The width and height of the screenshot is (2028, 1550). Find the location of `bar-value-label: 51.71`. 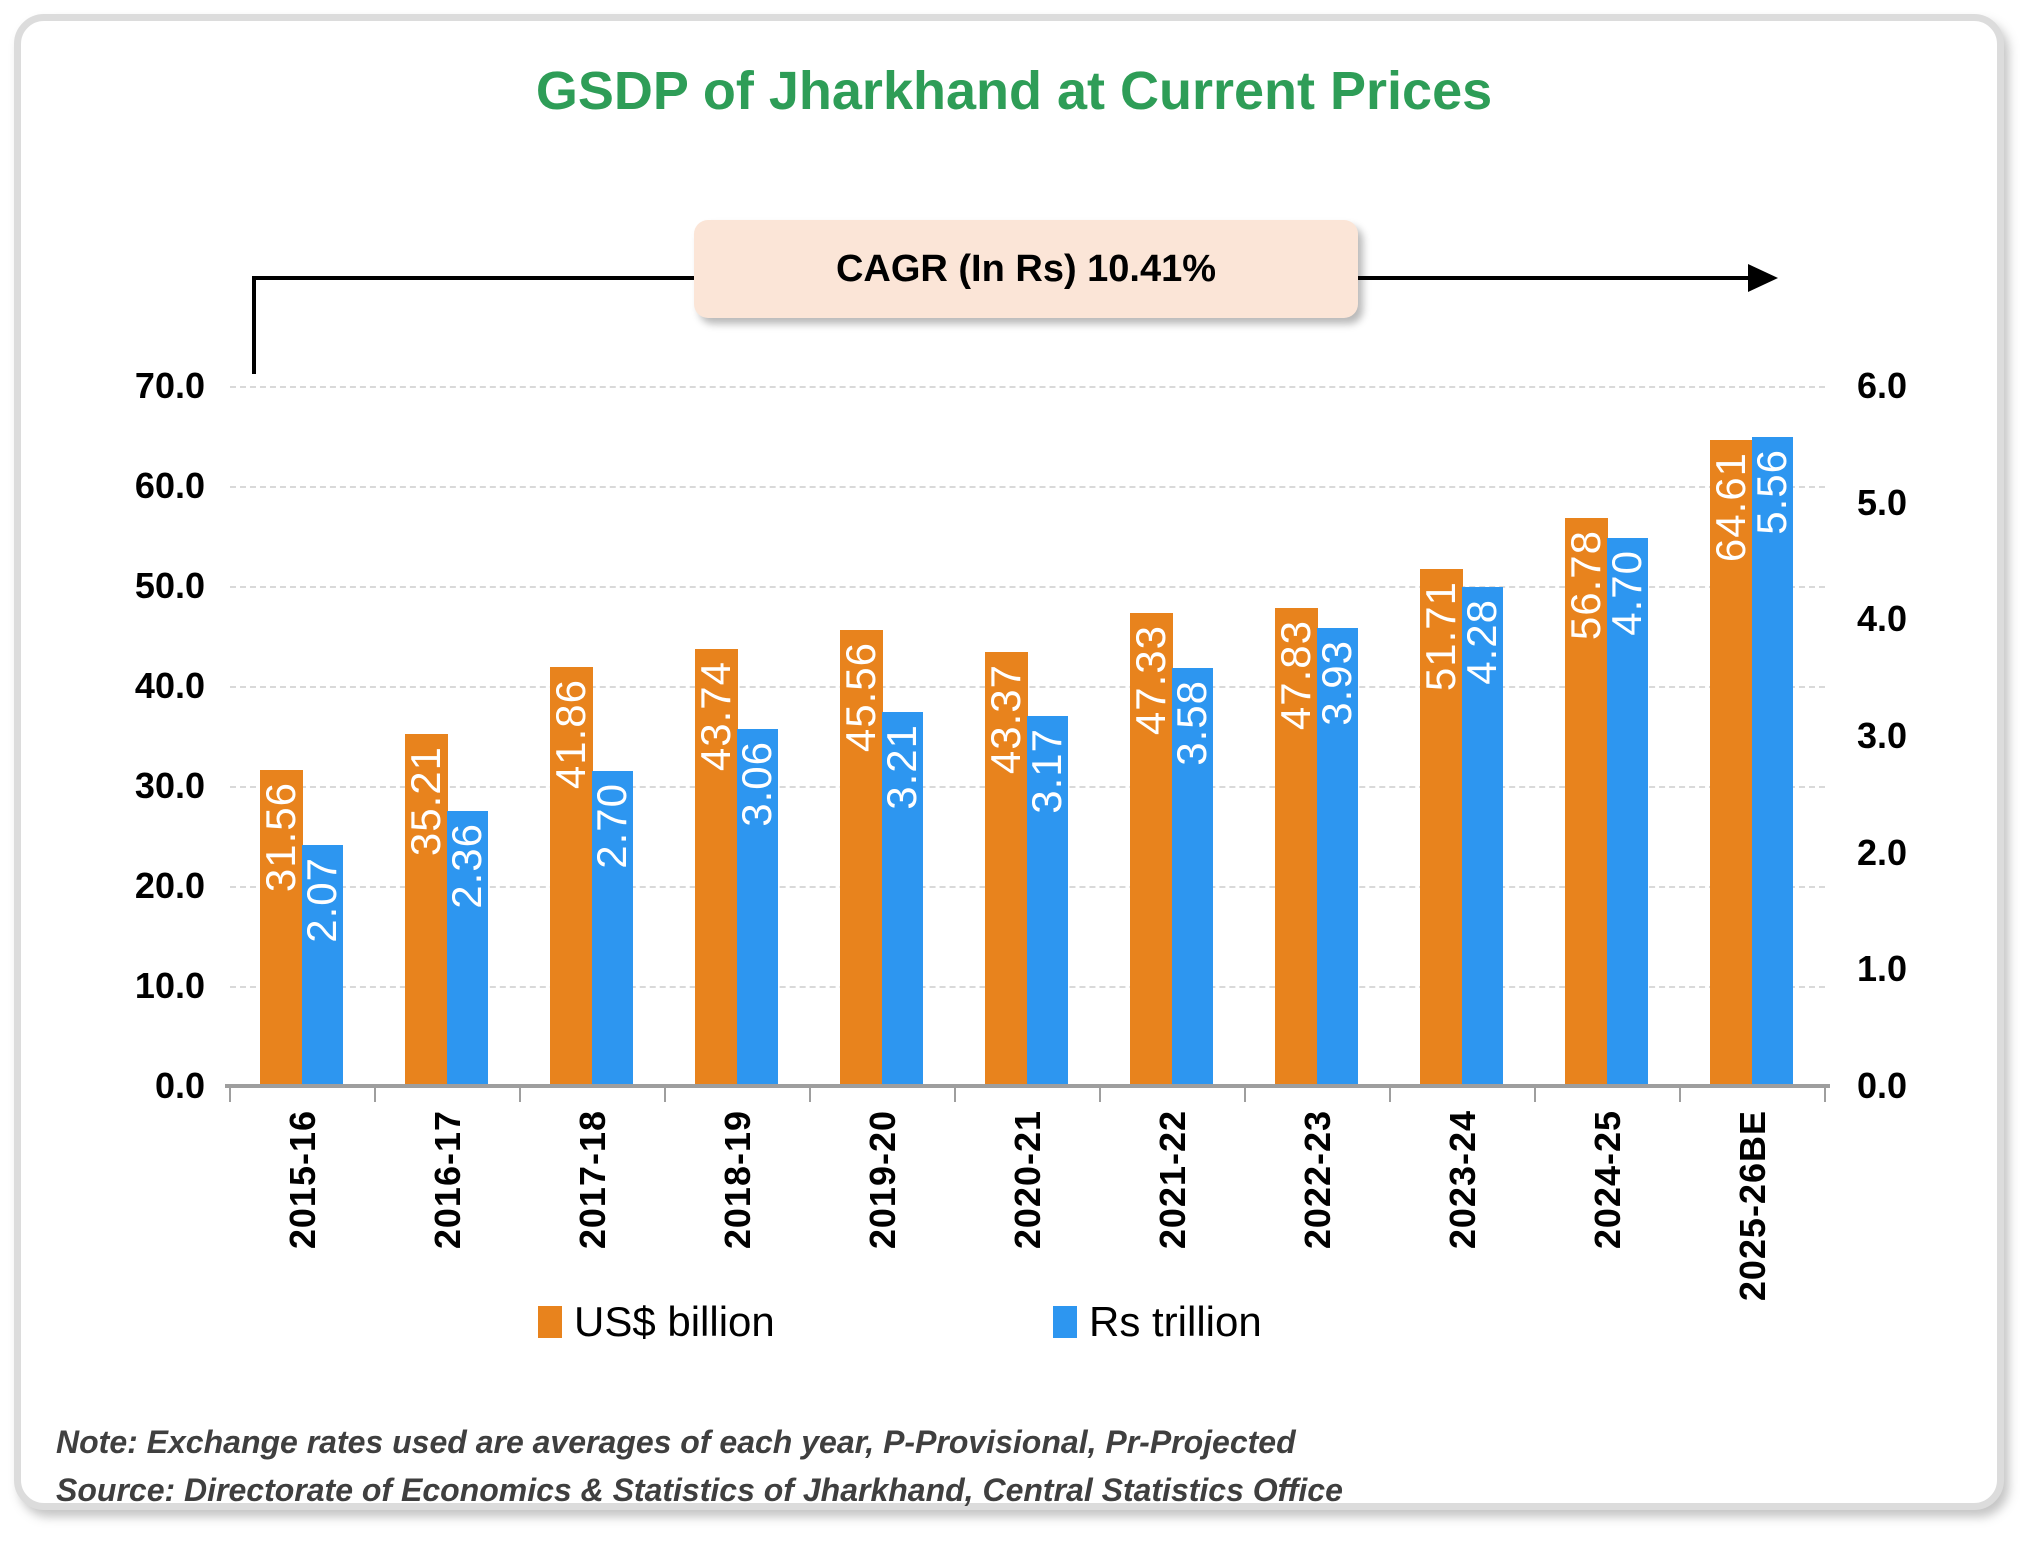

bar-value-label: 51.71 is located at coordinates (1440, 636).